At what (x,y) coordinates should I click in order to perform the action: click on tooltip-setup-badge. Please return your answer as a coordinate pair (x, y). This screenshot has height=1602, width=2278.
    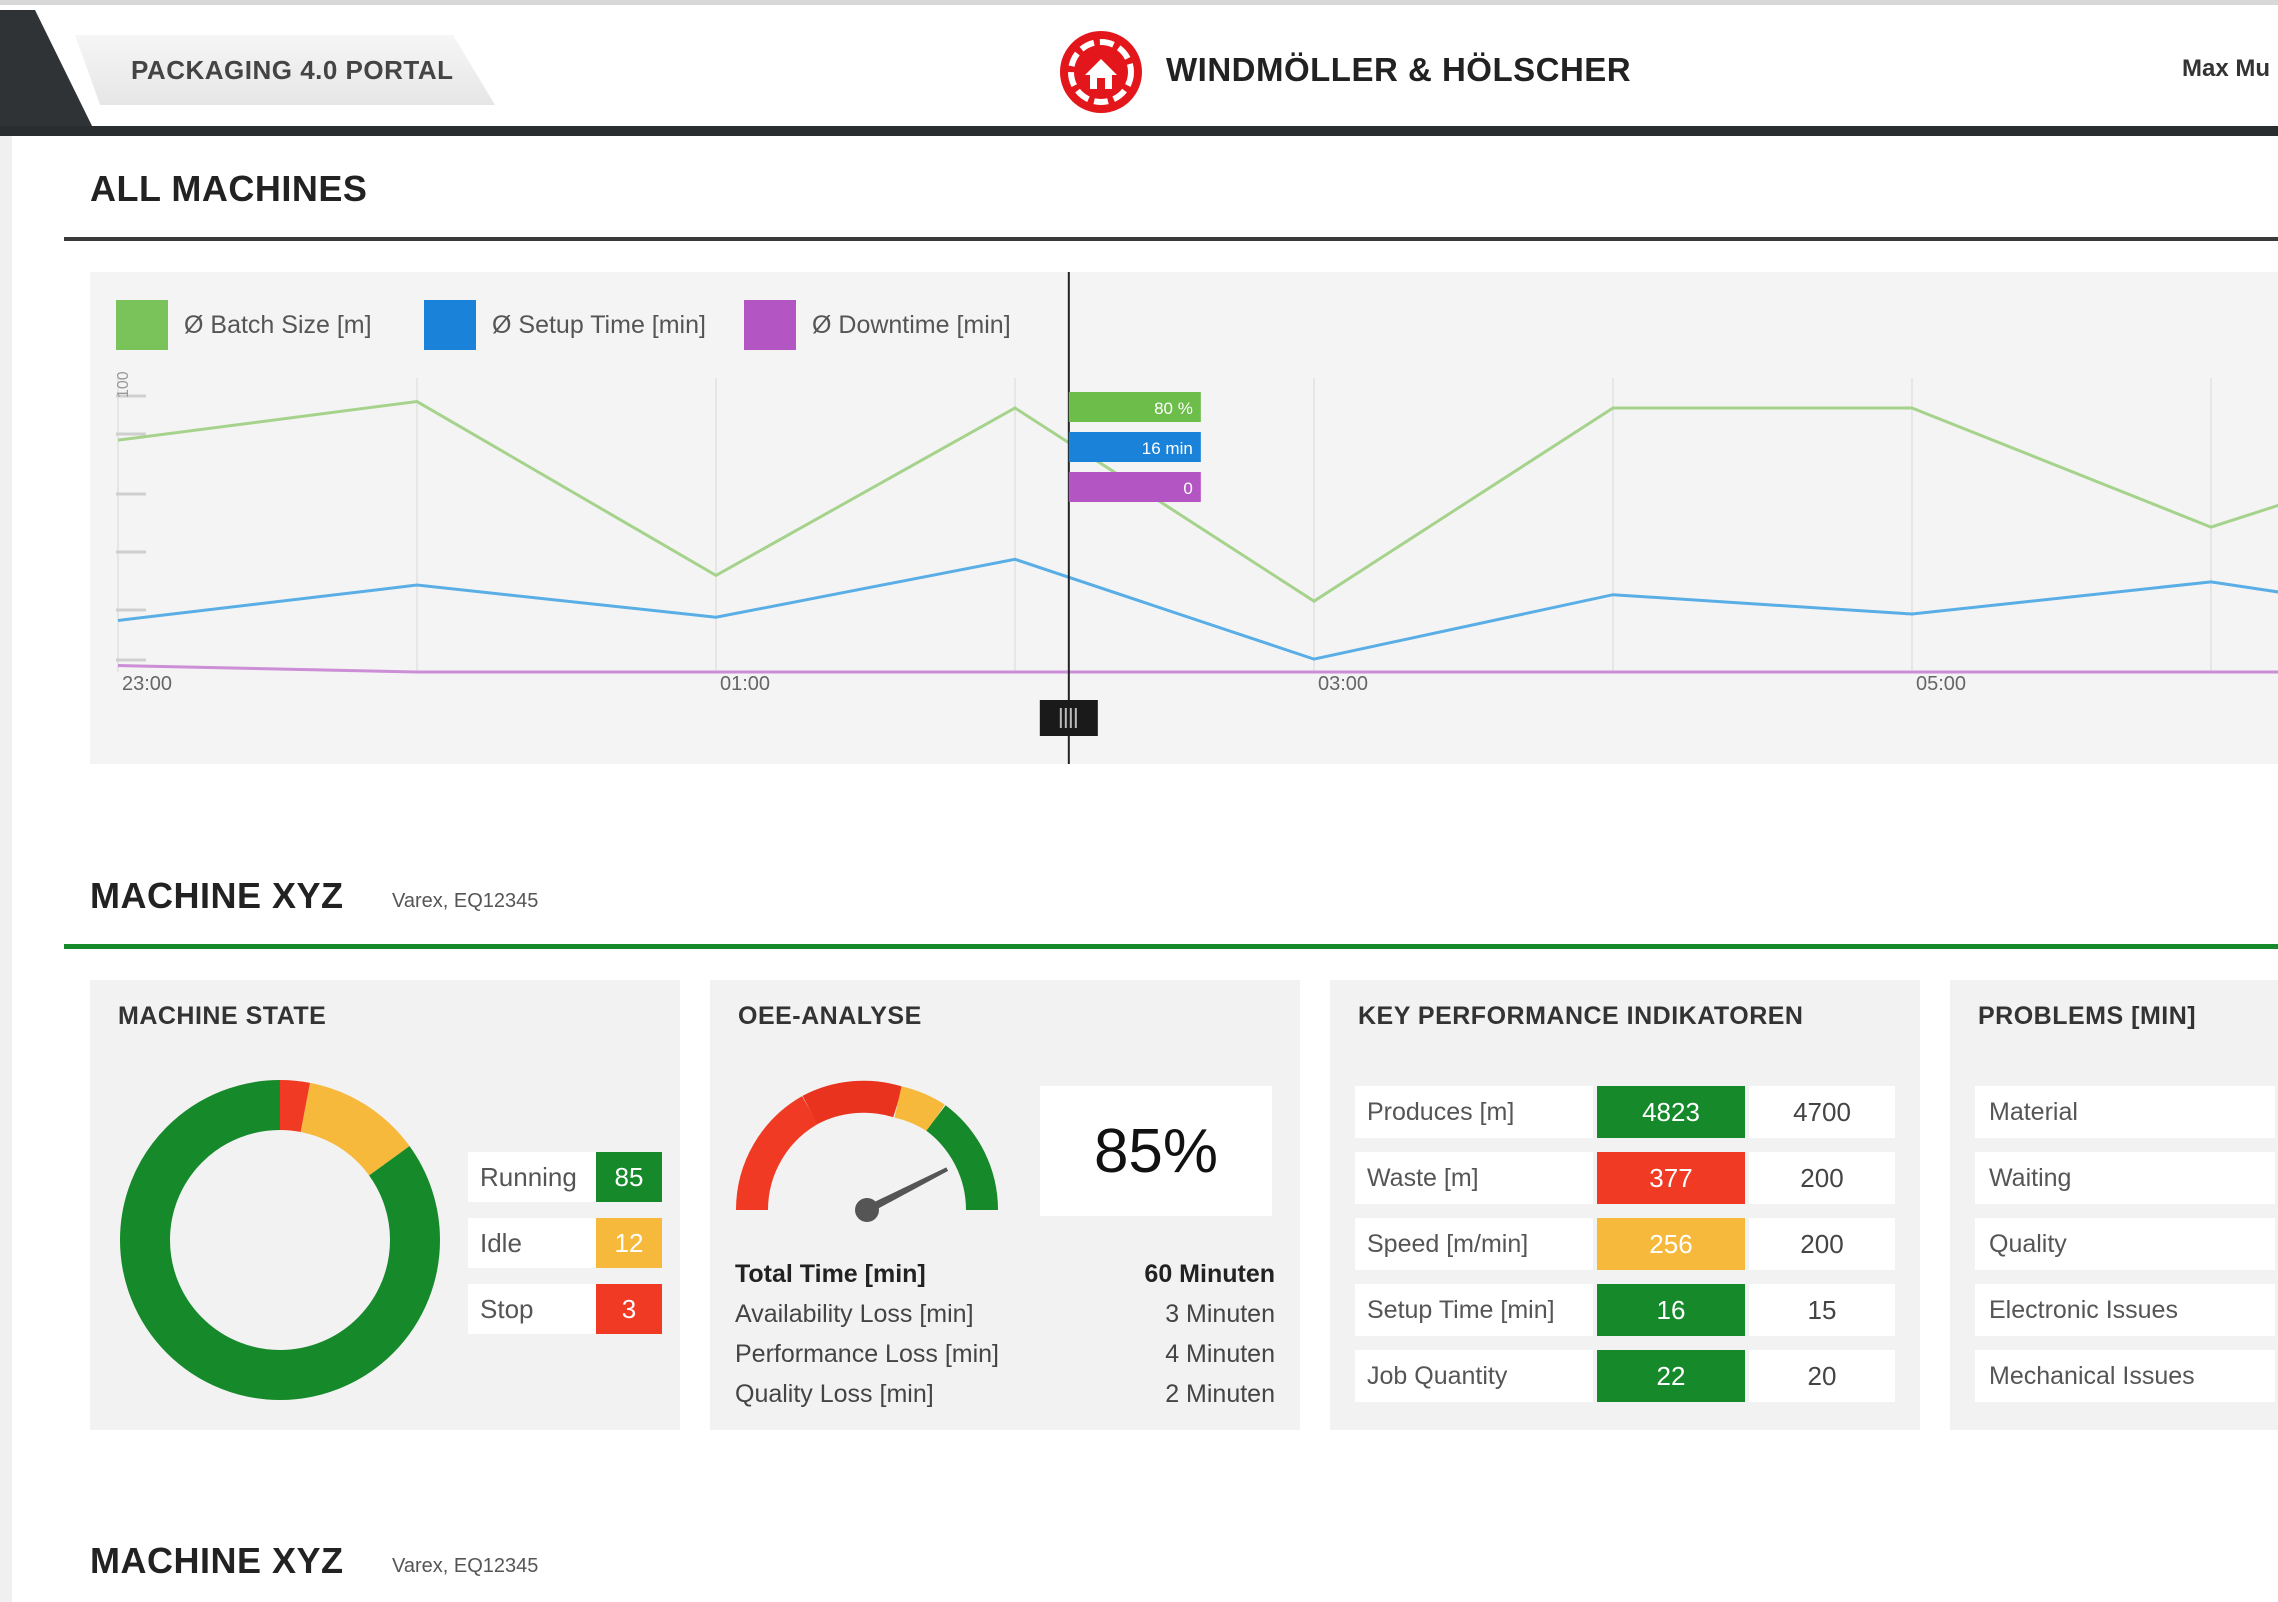
    Looking at the image, I should click on (1134, 447).